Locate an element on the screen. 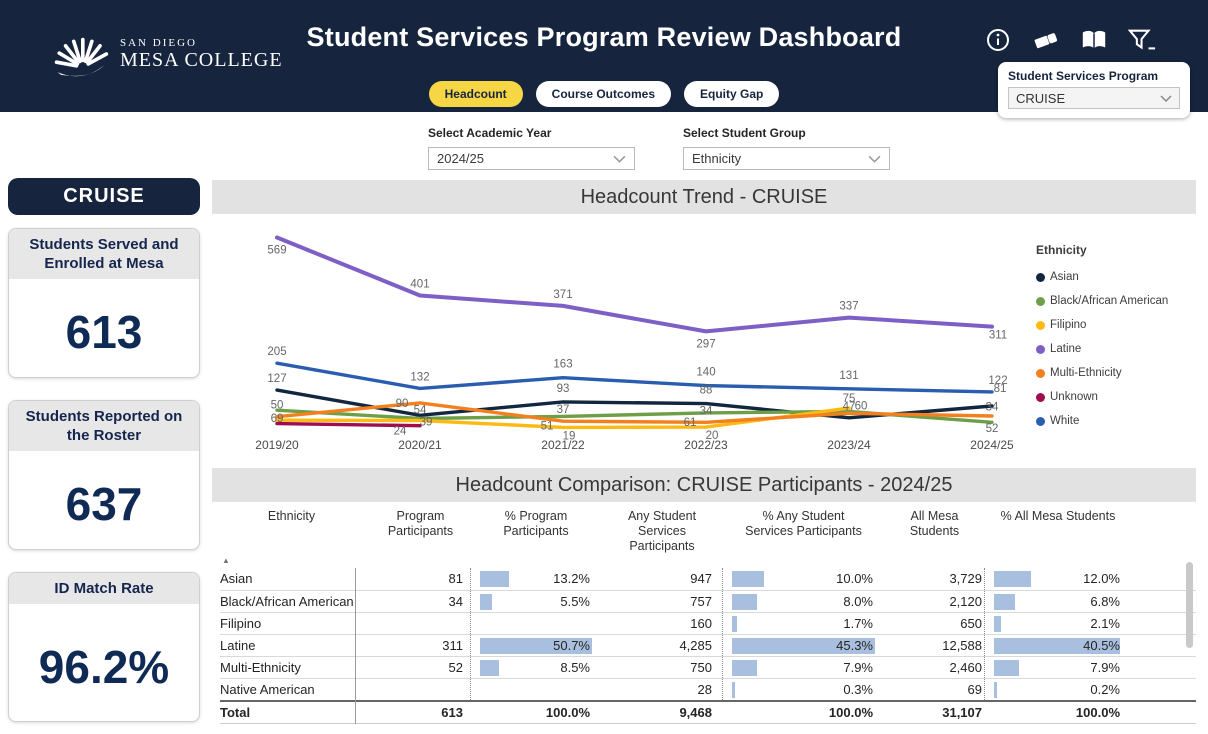 The width and height of the screenshot is (1208, 734). table-row: Filipino 160 1.7% 650 2.1% is located at coordinates (708, 623).